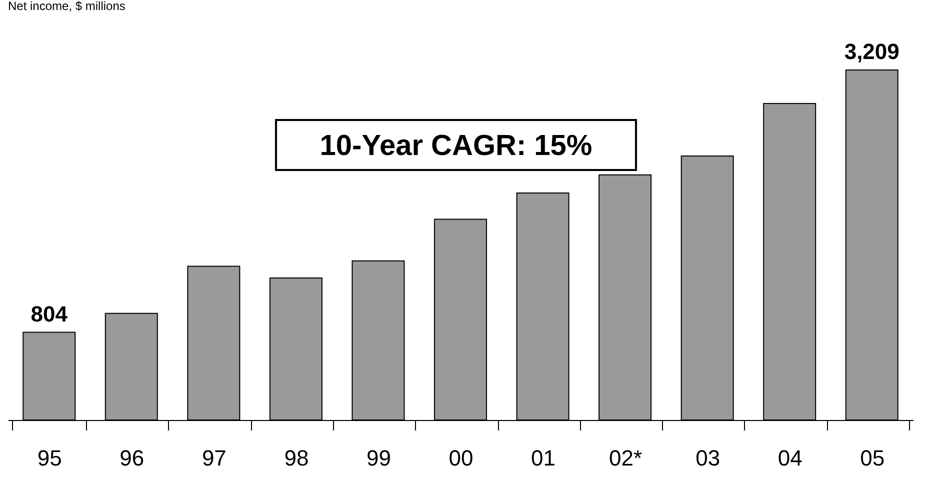 The width and height of the screenshot is (942, 487). Describe the element at coordinates (378, 458) in the screenshot. I see `x-tick-label: 99` at that location.